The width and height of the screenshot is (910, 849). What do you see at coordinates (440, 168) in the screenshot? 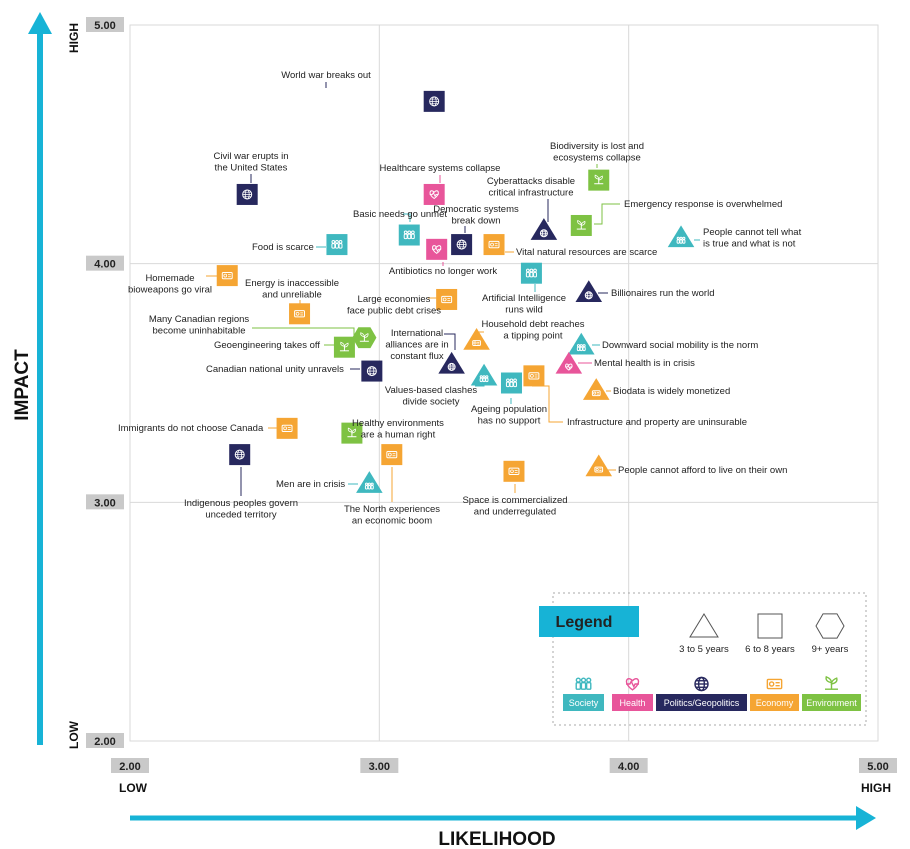
I see `data-label: Healthcare systems collapse` at bounding box center [440, 168].